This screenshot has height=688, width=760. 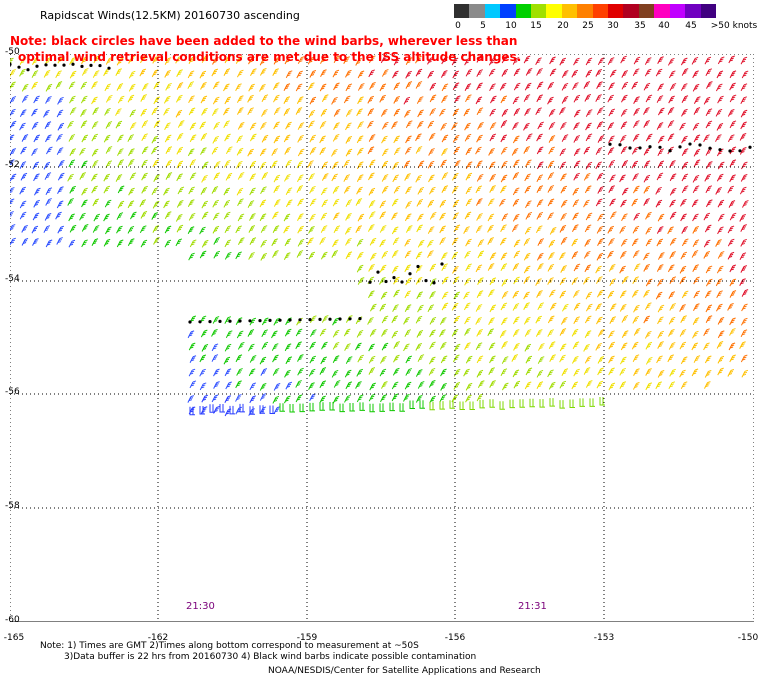 What do you see at coordinates (330, 319) in the screenshot?
I see `contamination-dot` at bounding box center [330, 319].